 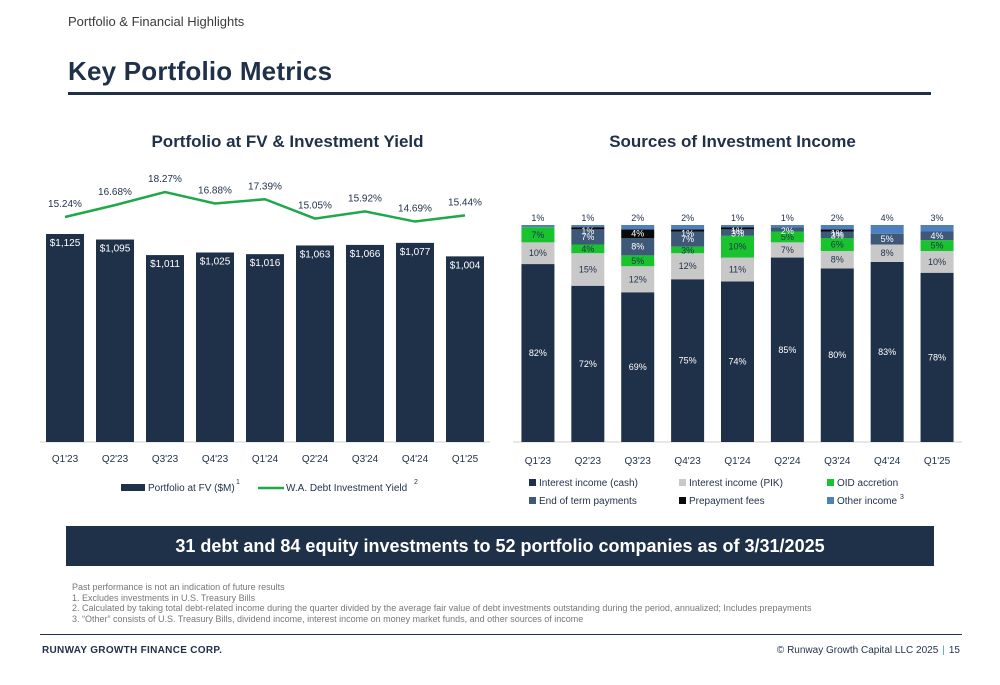 What do you see at coordinates (737, 362) in the screenshot?
I see `income-segment-label: 74%` at bounding box center [737, 362].